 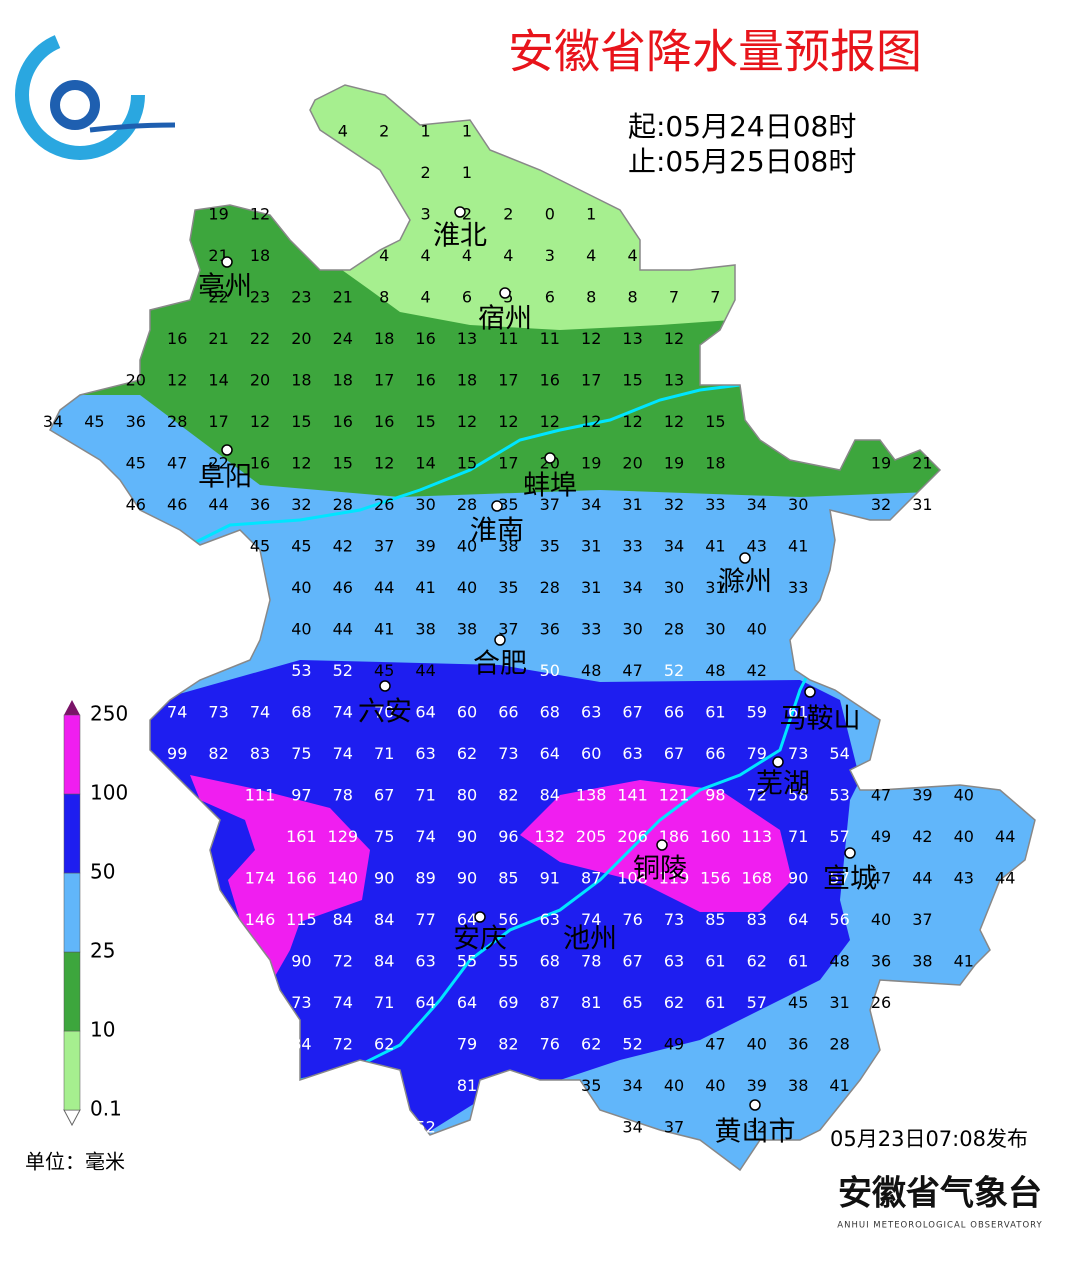 I want to click on rain-value: 21, so click(x=218, y=338).